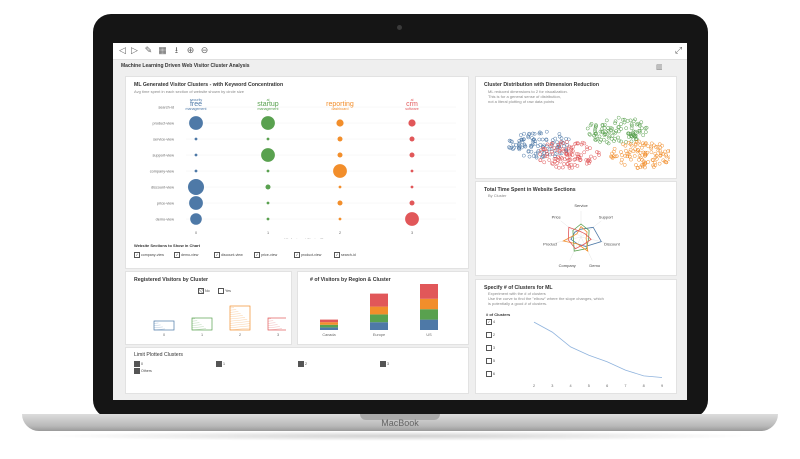 The height and width of the screenshot is (459, 800). What do you see at coordinates (490, 361) in the screenshot?
I see `cluster-count-option: 5` at bounding box center [490, 361].